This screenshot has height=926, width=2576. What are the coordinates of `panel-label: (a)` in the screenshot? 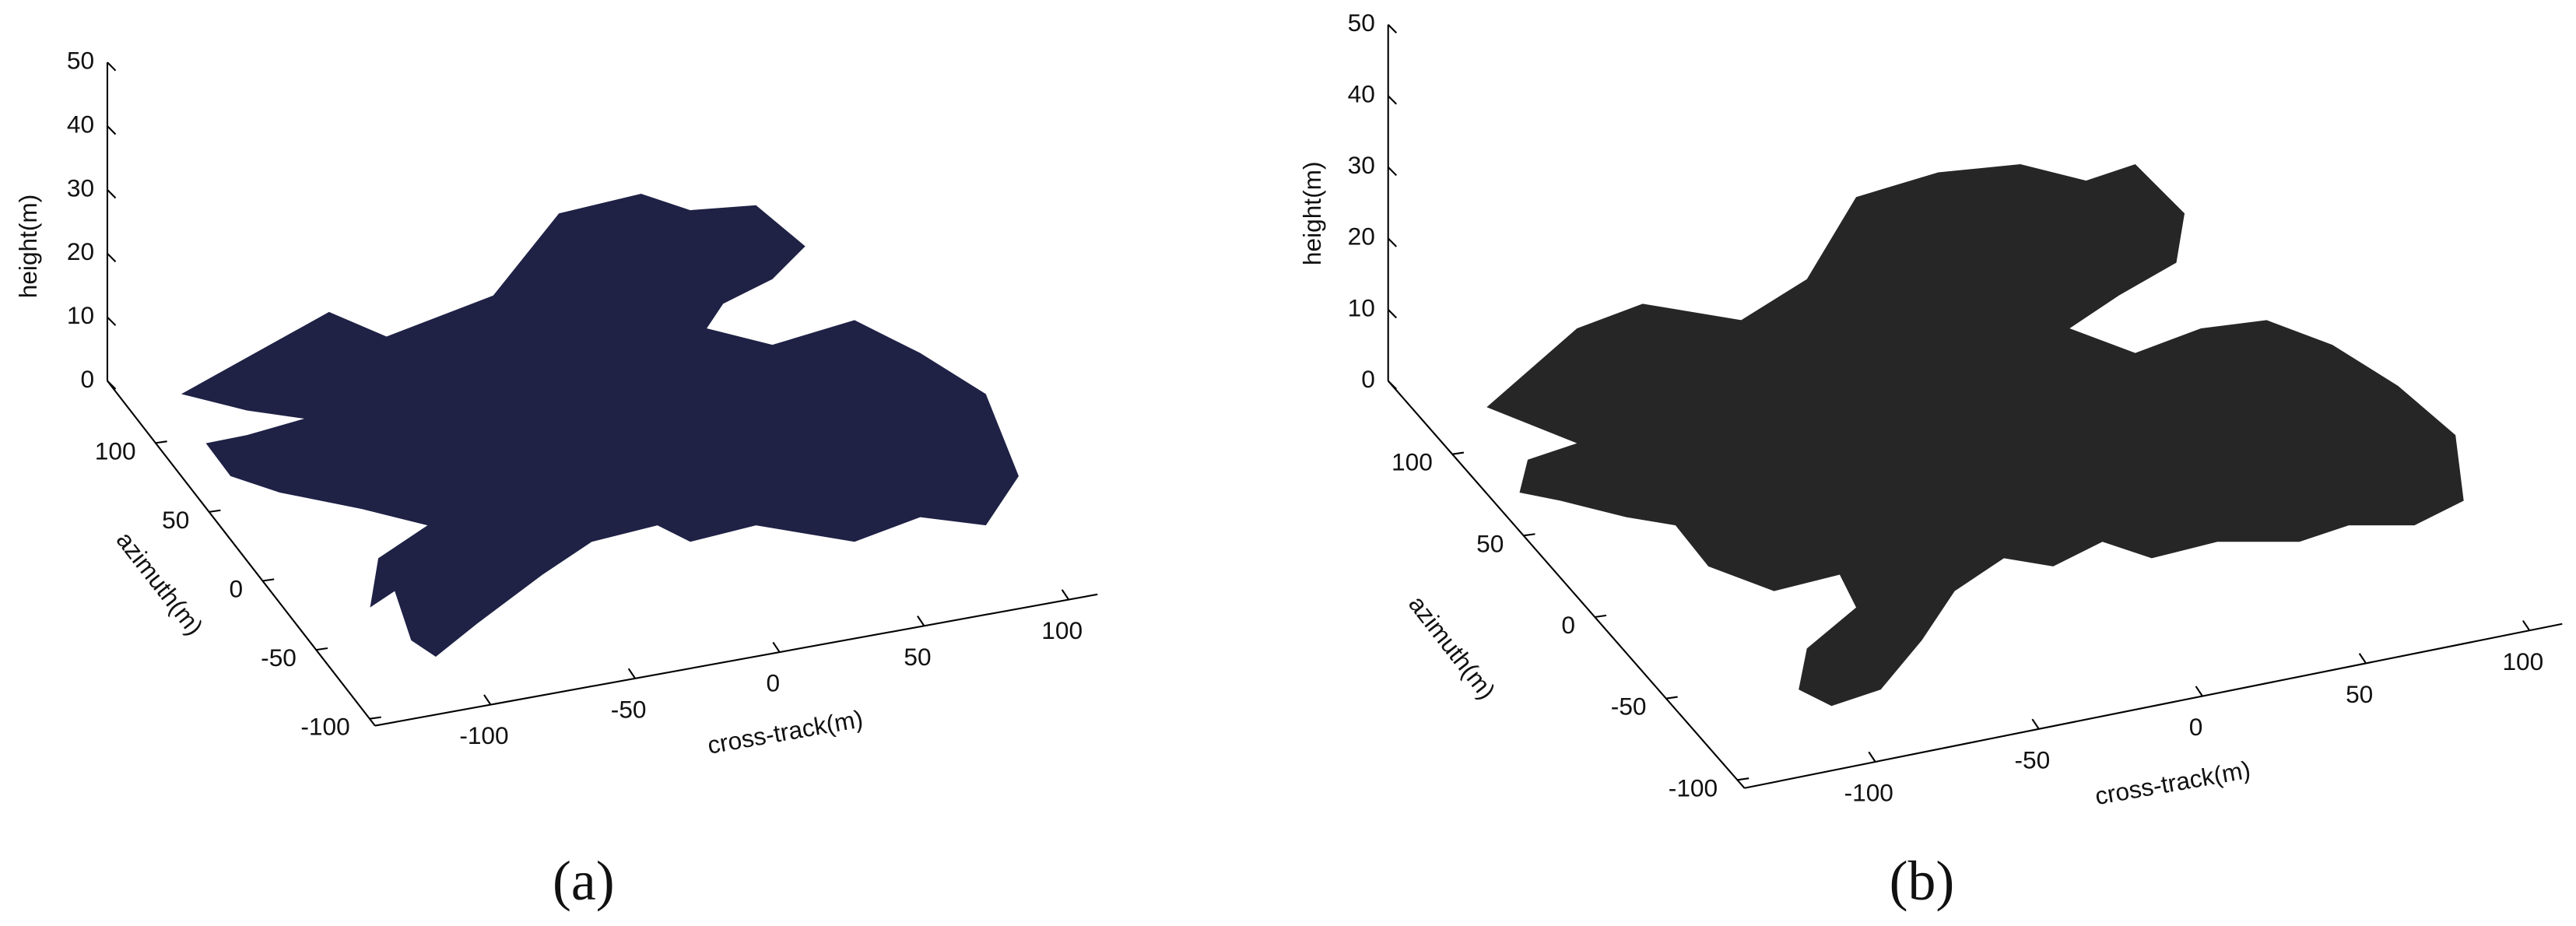 It's located at (584, 881).